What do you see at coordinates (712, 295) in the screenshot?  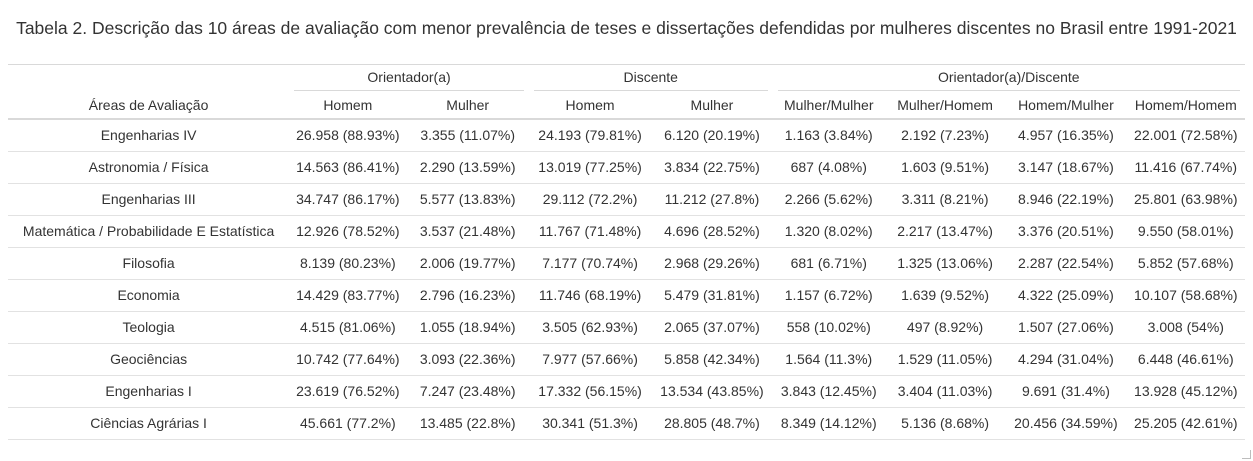 I see `table-cell: 5.479 (31.81%)` at bounding box center [712, 295].